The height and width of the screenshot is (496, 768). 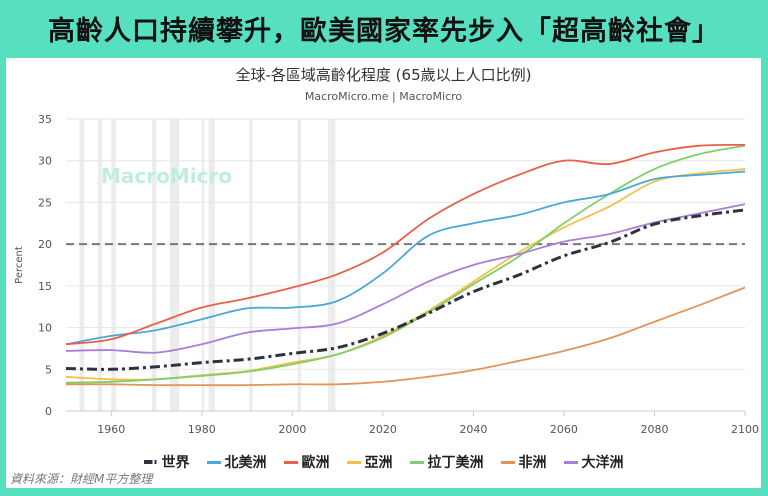 I want to click on x-tick-label: 2040, so click(x=473, y=429).